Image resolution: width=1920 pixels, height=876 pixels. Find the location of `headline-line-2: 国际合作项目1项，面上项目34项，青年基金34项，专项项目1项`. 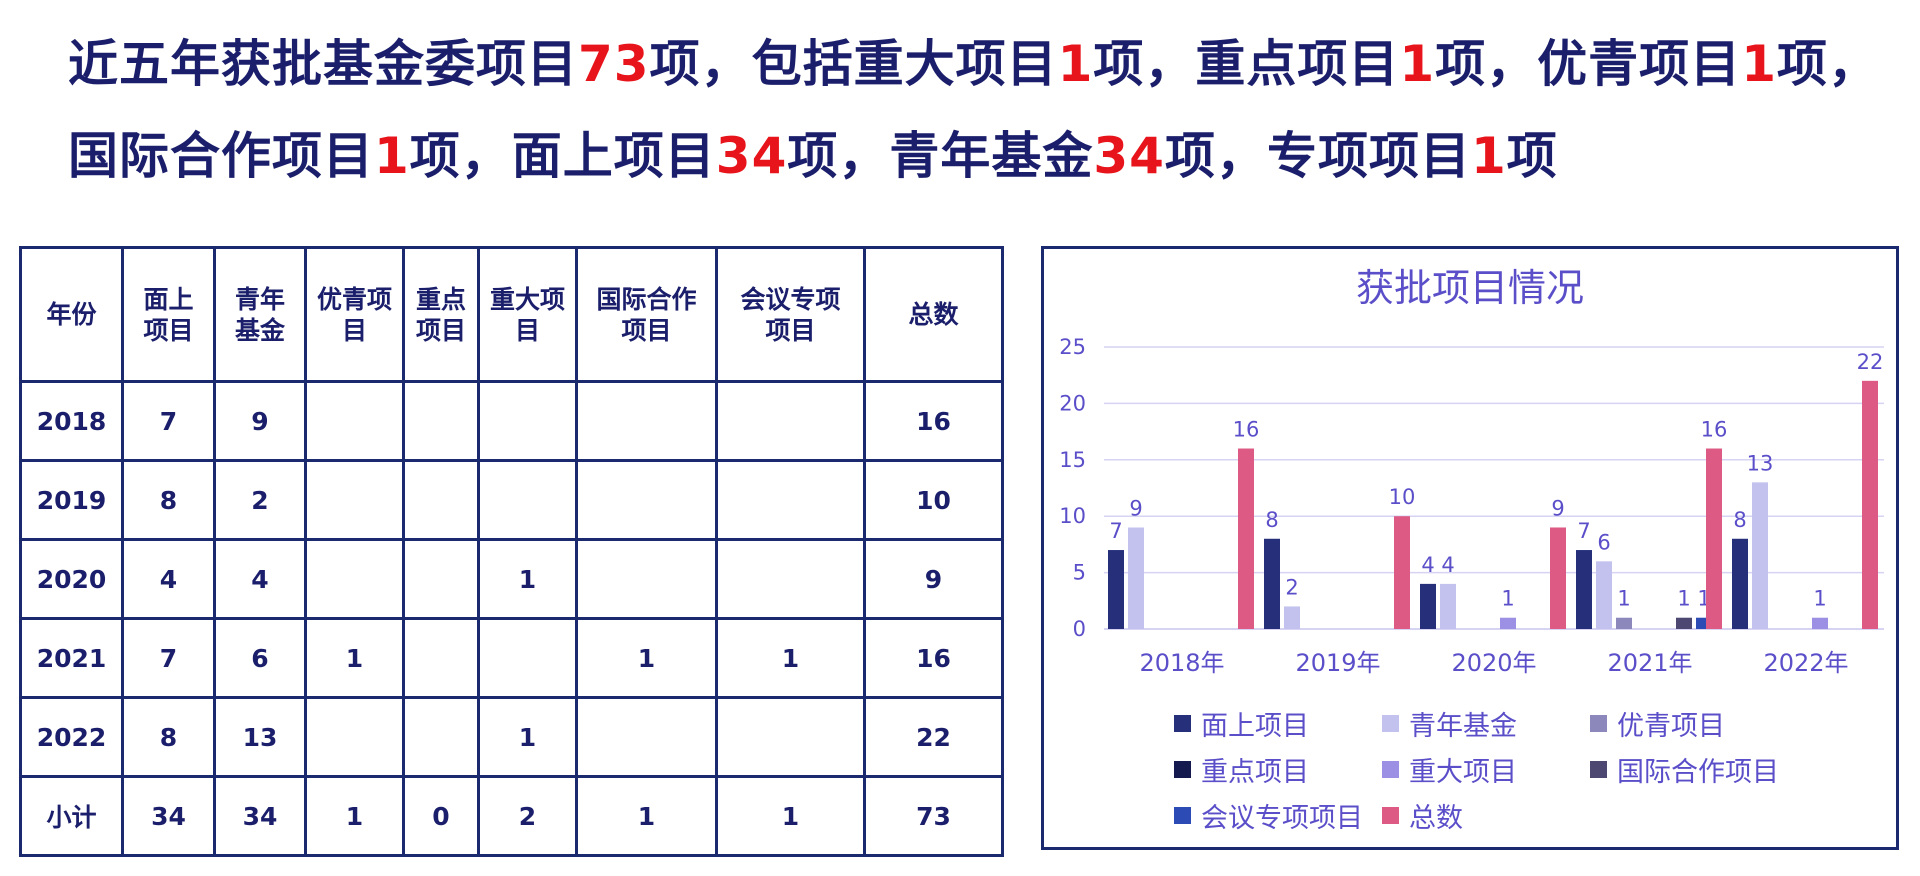

headline-line-2: 国际合作项目1项，面上项目34项，青年基金34项，专项项目1项 is located at coordinates (978, 156).